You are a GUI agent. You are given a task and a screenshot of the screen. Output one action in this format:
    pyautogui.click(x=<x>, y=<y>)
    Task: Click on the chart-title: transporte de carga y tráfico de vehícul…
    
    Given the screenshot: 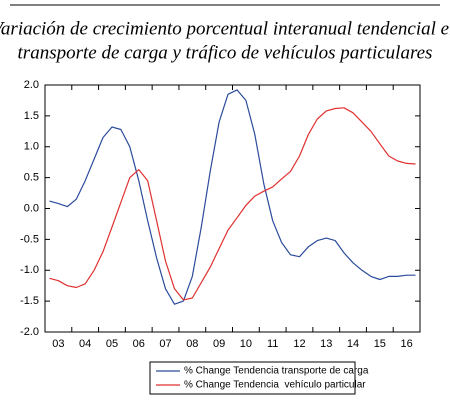 What is the action you would take?
    pyautogui.click(x=225, y=52)
    